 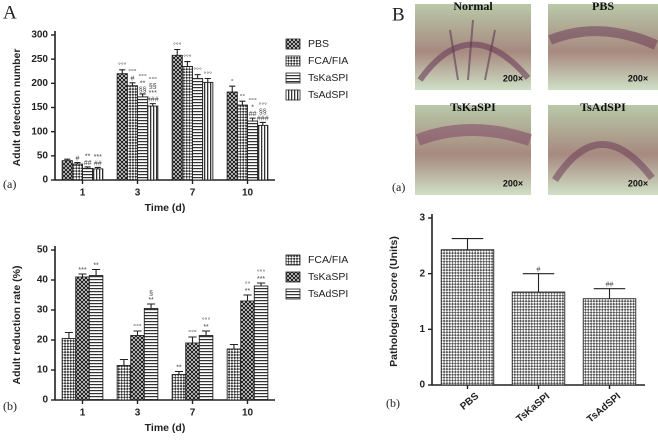 What do you see at coordinates (232, 82) in the screenshot?
I see `significance-mark: °` at bounding box center [232, 82].